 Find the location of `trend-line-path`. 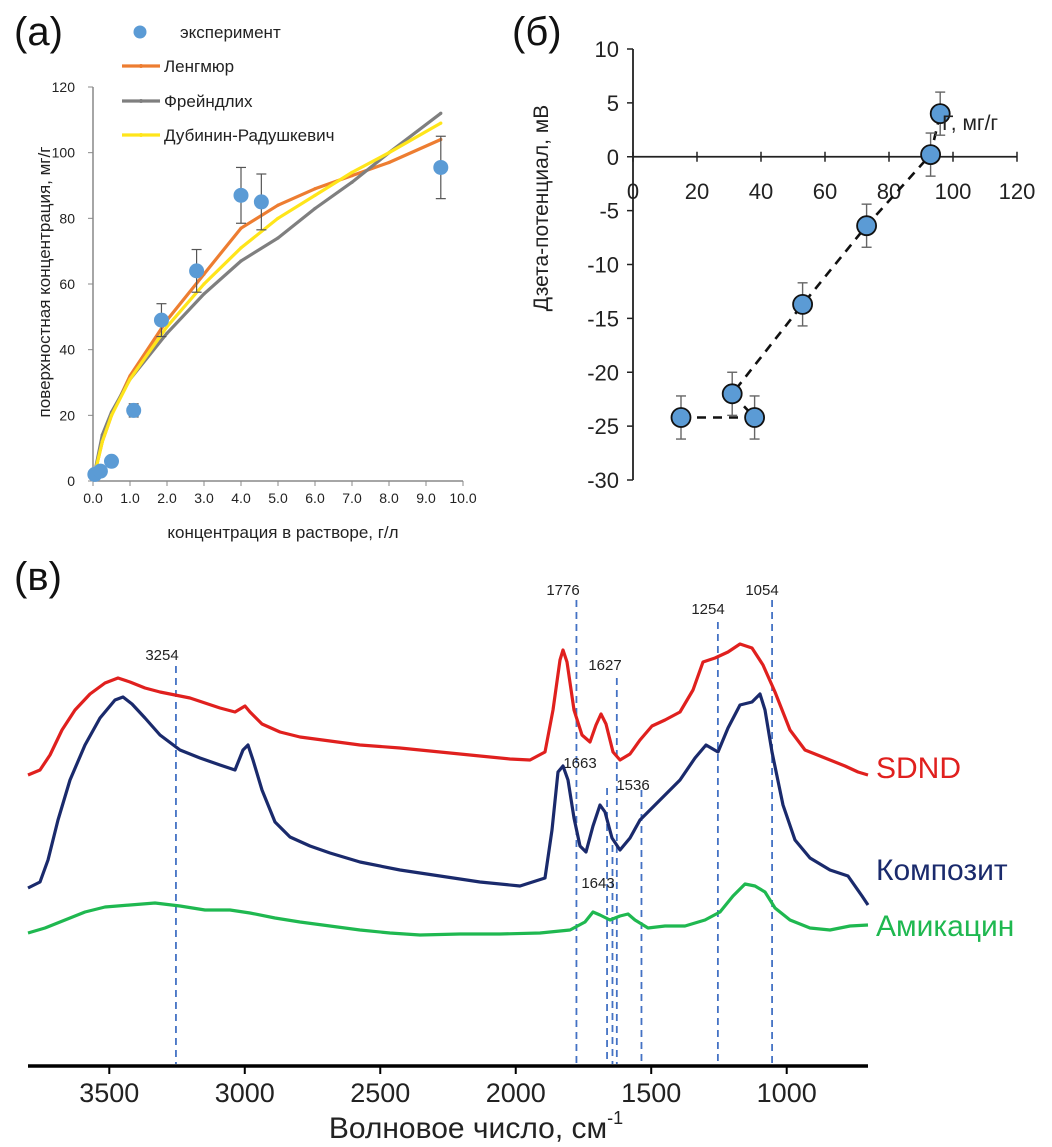

trend-line-path is located at coordinates (811, 266).